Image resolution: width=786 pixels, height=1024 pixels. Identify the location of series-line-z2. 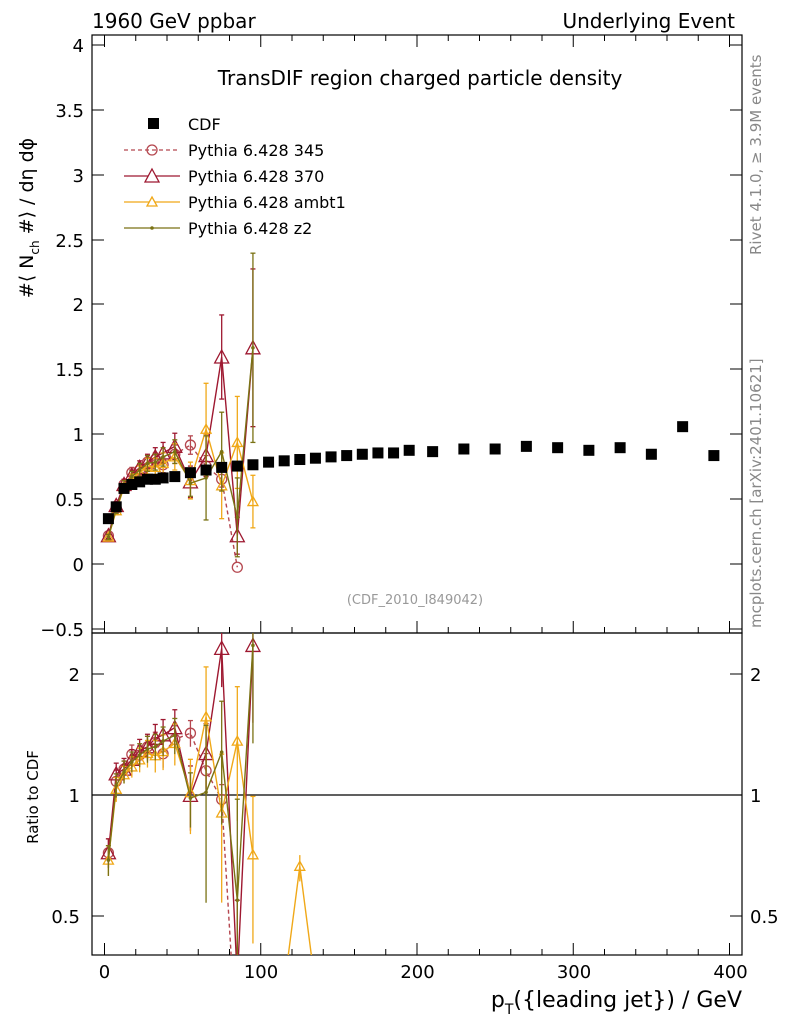
(180, 442).